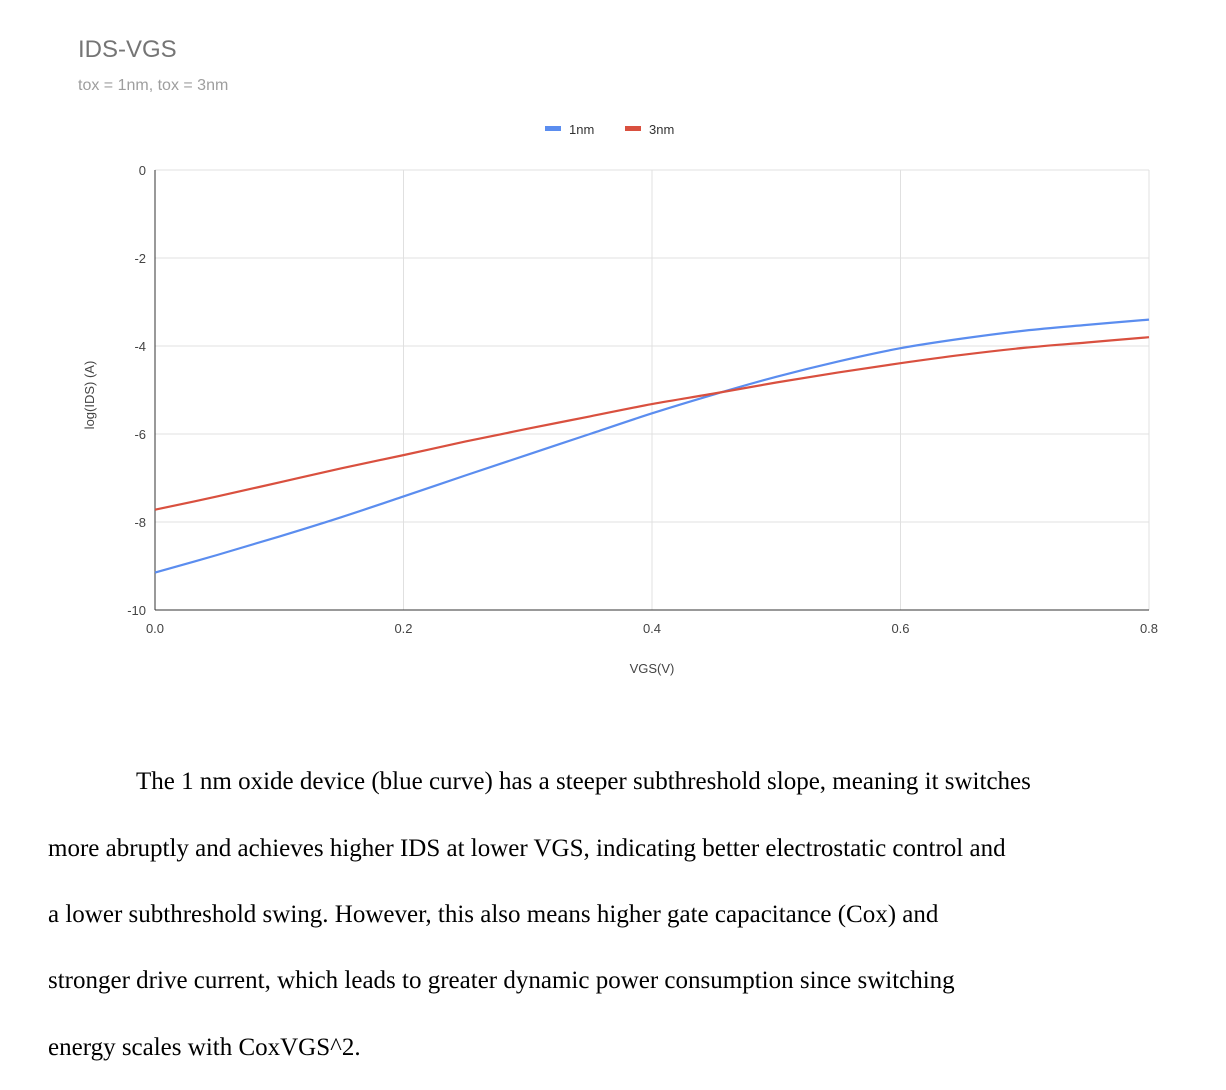 The image size is (1226, 1090). What do you see at coordinates (581, 129) in the screenshot?
I see `legend-label-1nm: 1nm` at bounding box center [581, 129].